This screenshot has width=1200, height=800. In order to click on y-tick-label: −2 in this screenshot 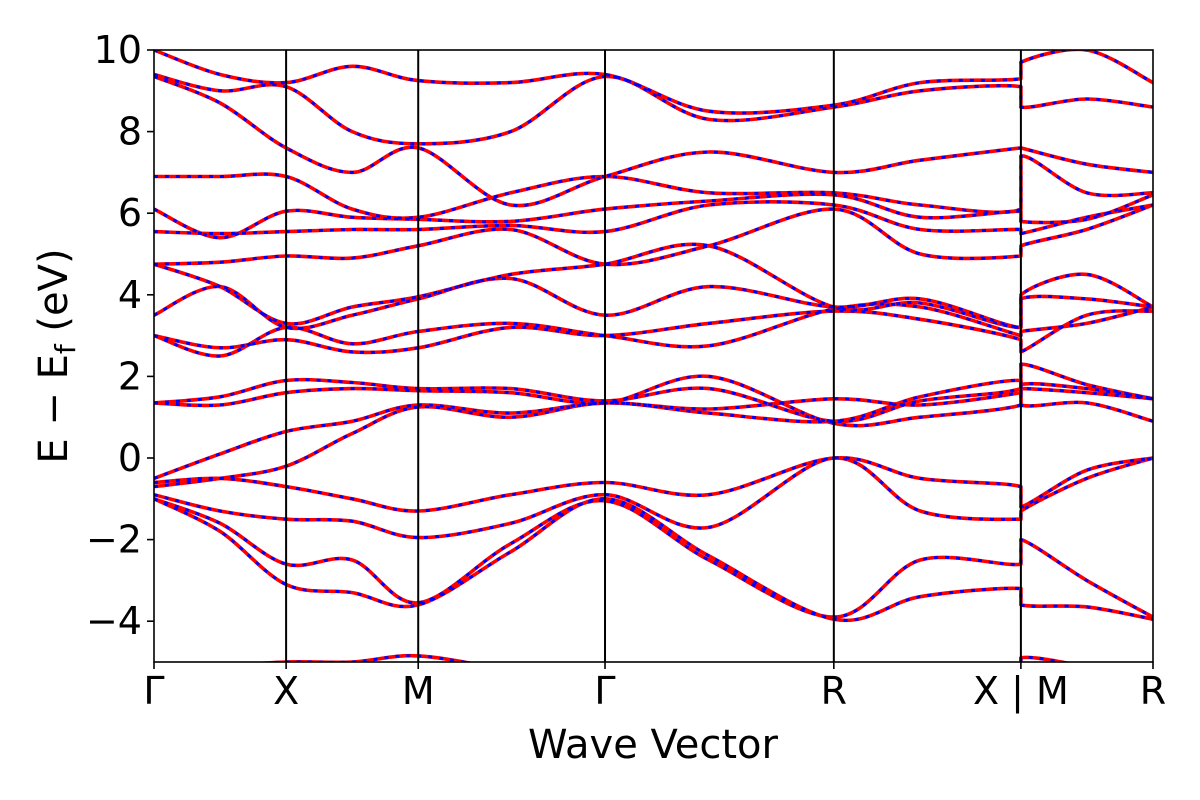, I will do `click(114, 540)`.